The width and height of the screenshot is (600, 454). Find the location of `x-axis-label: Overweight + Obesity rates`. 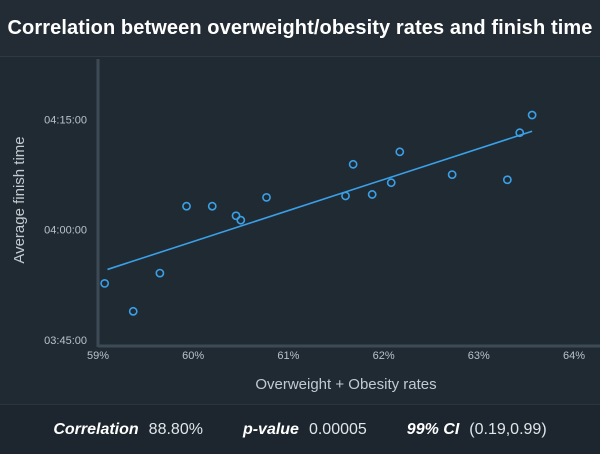

x-axis-label: Overweight + Obesity rates is located at coordinates (345, 384).